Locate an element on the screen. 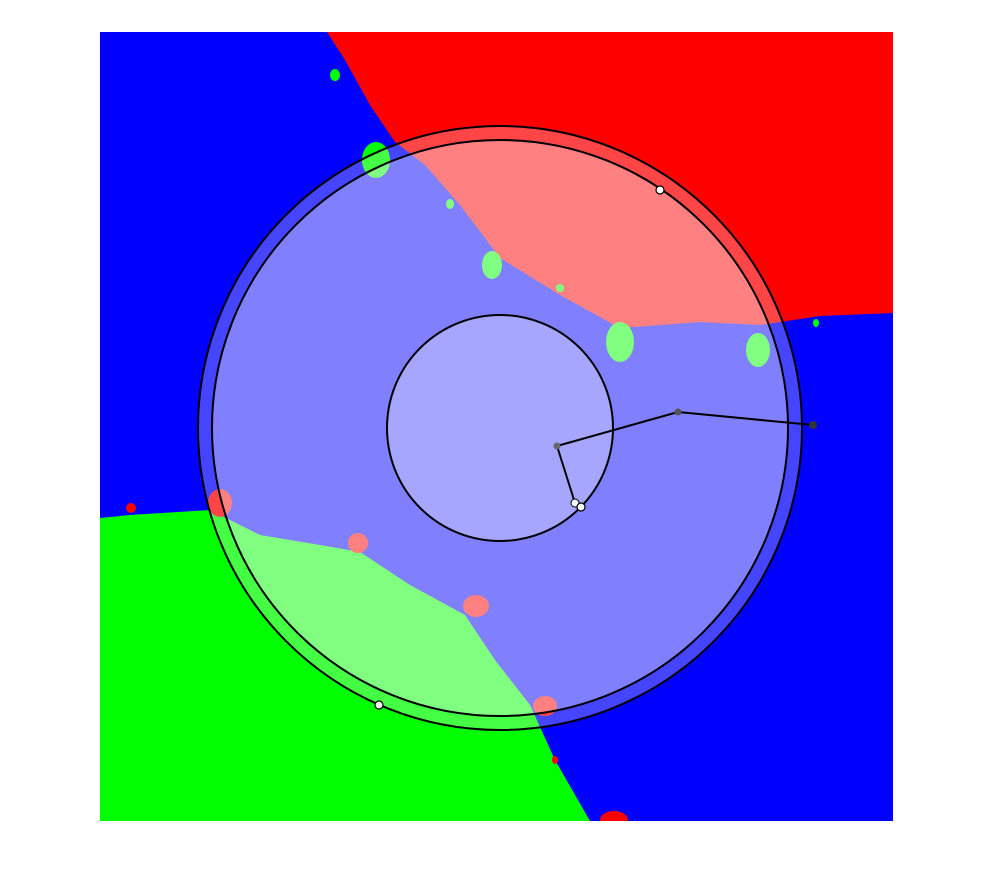  inner-disc-tint is located at coordinates (500, 428).